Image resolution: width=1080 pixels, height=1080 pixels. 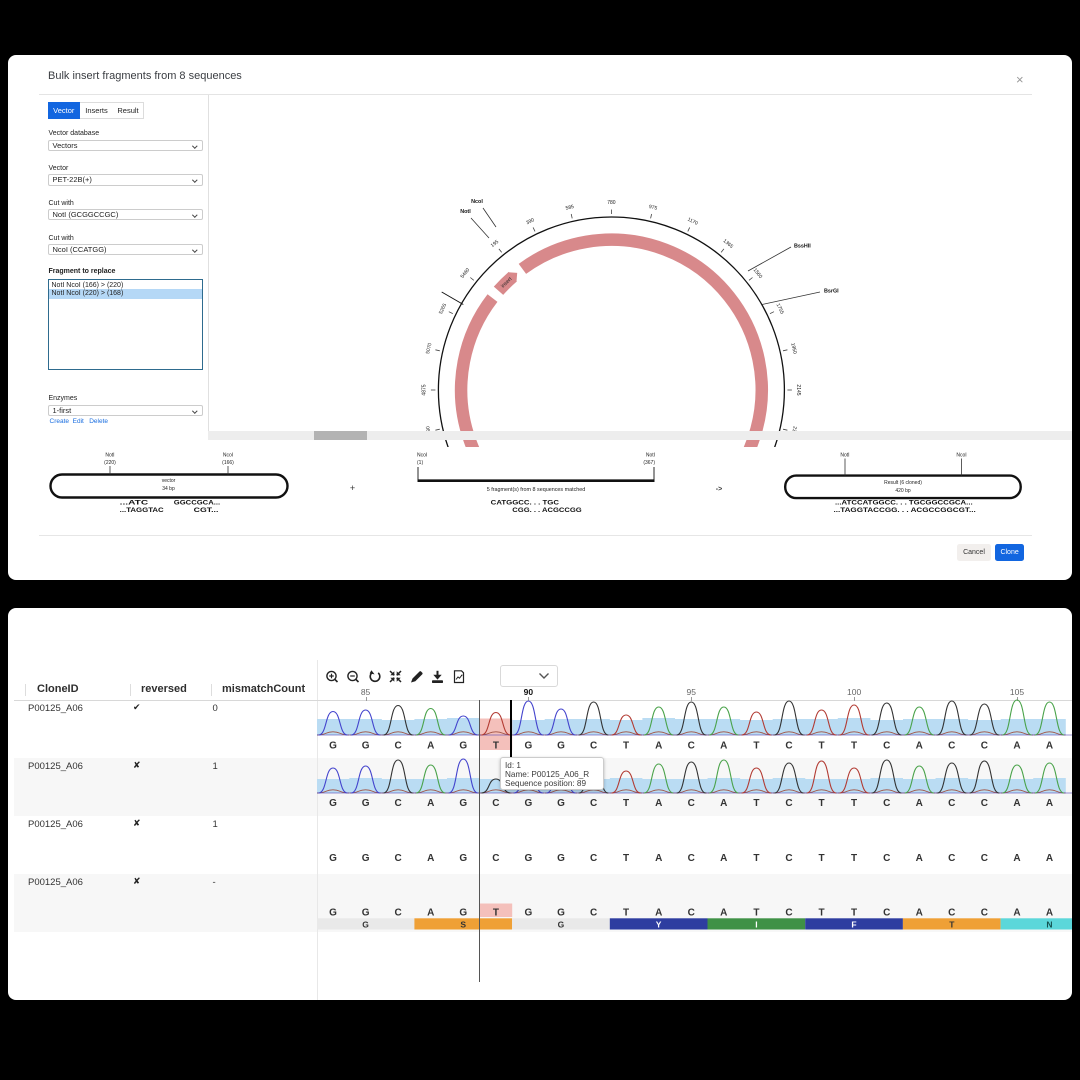 What do you see at coordinates (611, 203) in the screenshot?
I see `svg-text: 780` at bounding box center [611, 203].